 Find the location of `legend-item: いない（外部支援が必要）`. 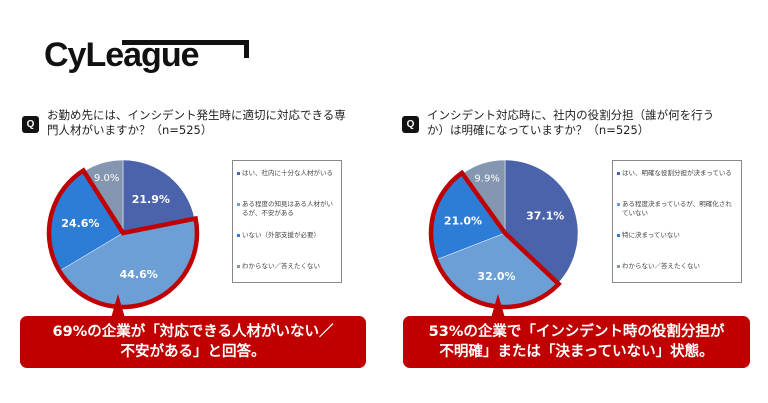

legend-item: いない（外部支援が必要） is located at coordinates (287, 235).